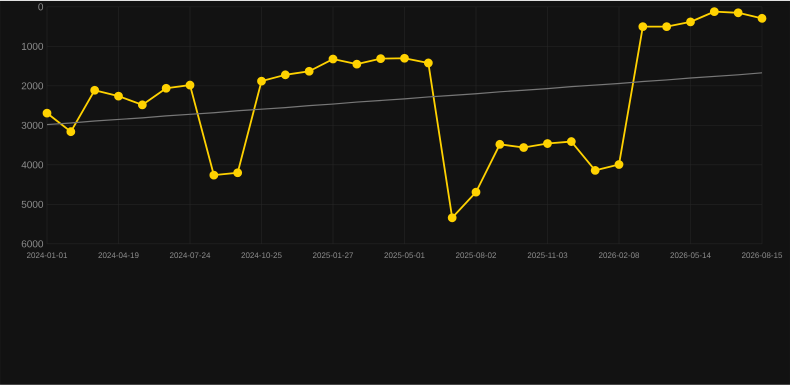  I want to click on y-tick-label: 3000, so click(33, 125).